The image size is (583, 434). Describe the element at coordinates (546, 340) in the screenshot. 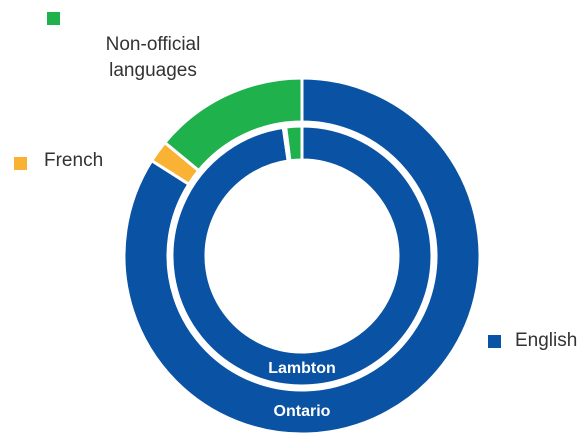

I see `legend-label: English` at that location.